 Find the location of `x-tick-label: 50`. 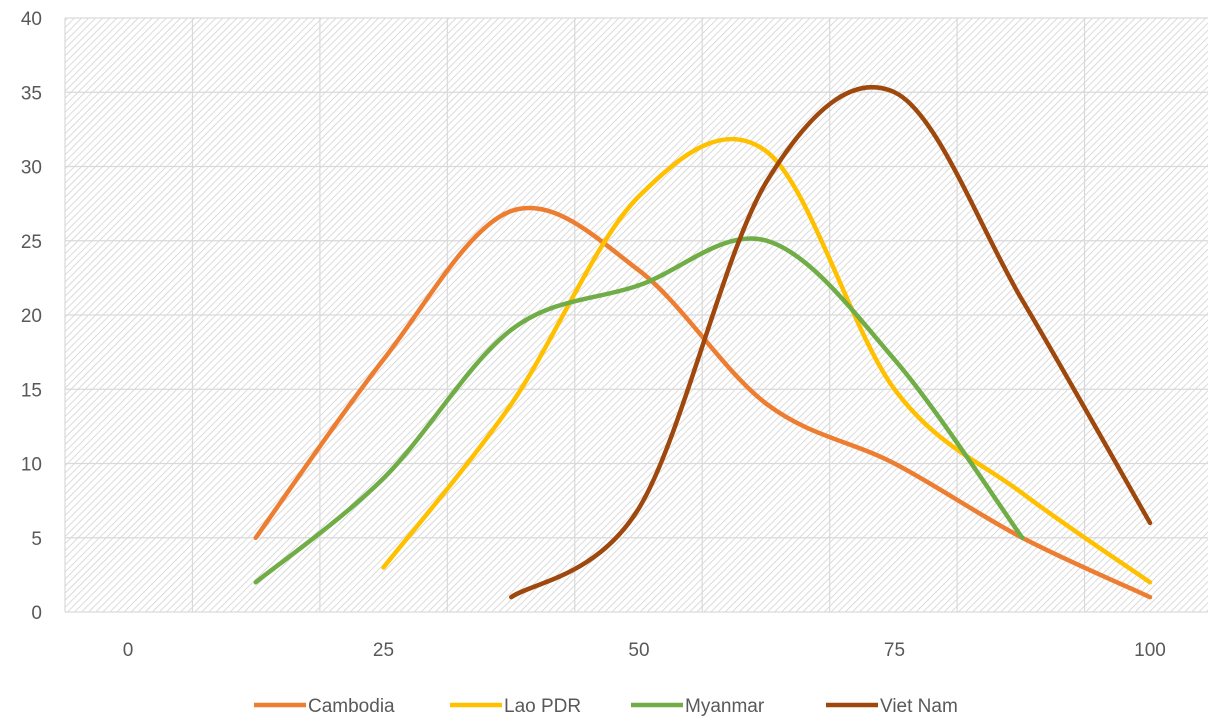

x-tick-label: 50 is located at coordinates (638, 650).